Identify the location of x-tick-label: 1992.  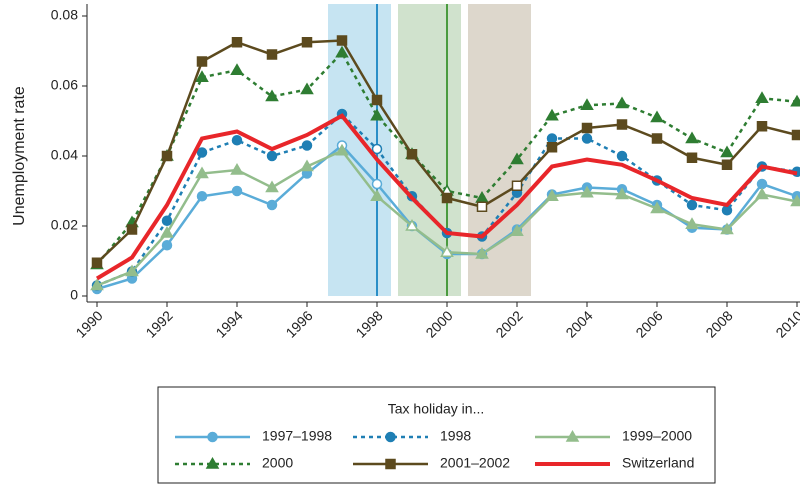
(158, 323).